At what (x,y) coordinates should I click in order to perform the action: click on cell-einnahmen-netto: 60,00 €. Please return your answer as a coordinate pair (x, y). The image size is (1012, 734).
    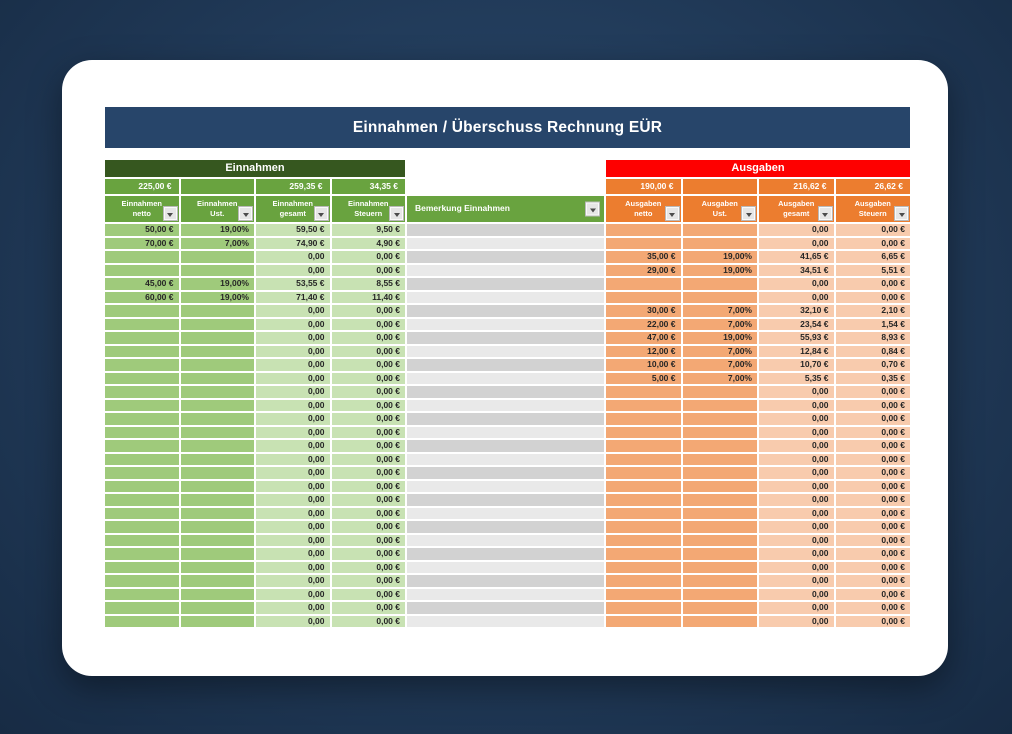
    Looking at the image, I should click on (142, 297).